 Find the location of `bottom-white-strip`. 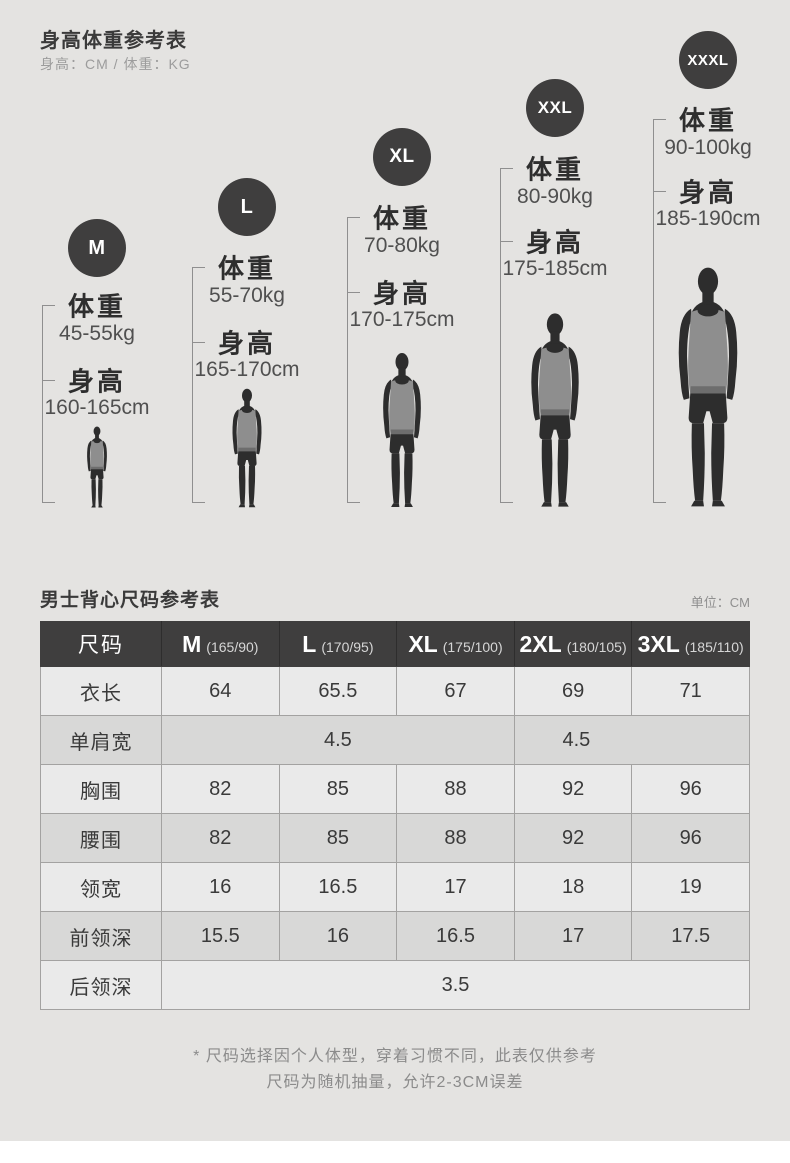

bottom-white-strip is located at coordinates (395, 1152).